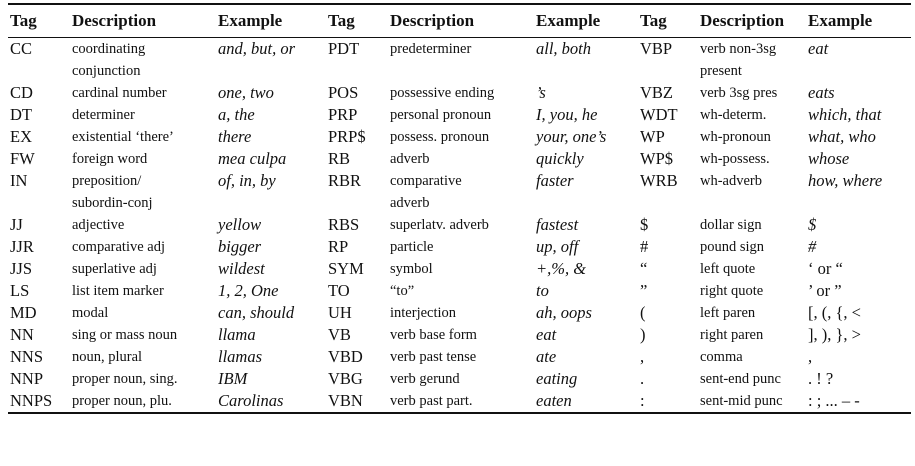 The image size is (915, 466). What do you see at coordinates (659, 114) in the screenshot?
I see `tag-cell: WDT` at bounding box center [659, 114].